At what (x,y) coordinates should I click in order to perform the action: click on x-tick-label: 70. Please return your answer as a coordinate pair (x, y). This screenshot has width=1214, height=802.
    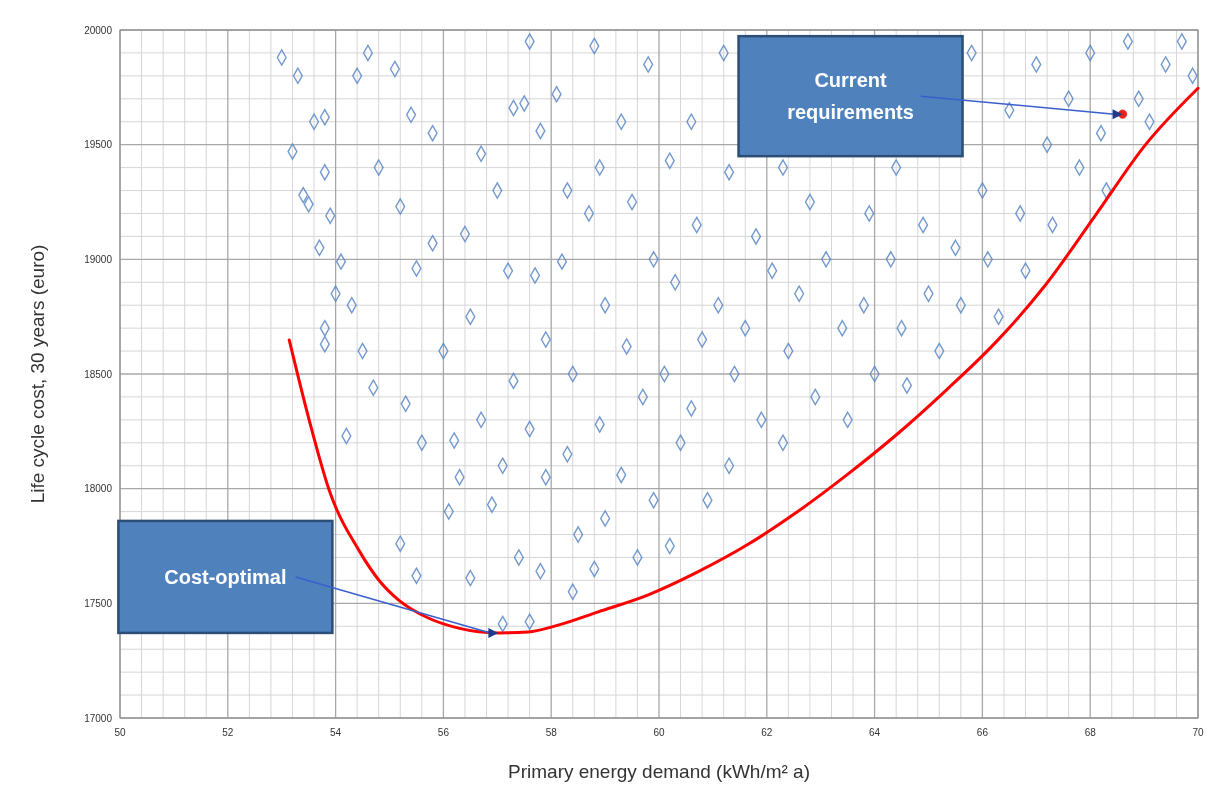
    Looking at the image, I should click on (1198, 732).